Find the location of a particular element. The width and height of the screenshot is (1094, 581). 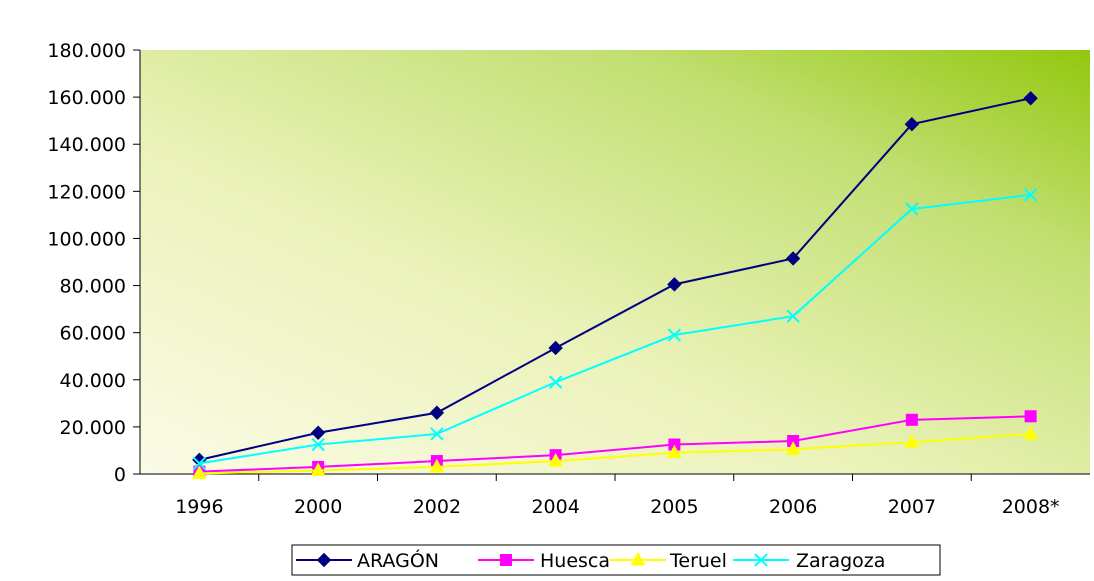

y-tick-label: 140.000 is located at coordinates (86, 145).